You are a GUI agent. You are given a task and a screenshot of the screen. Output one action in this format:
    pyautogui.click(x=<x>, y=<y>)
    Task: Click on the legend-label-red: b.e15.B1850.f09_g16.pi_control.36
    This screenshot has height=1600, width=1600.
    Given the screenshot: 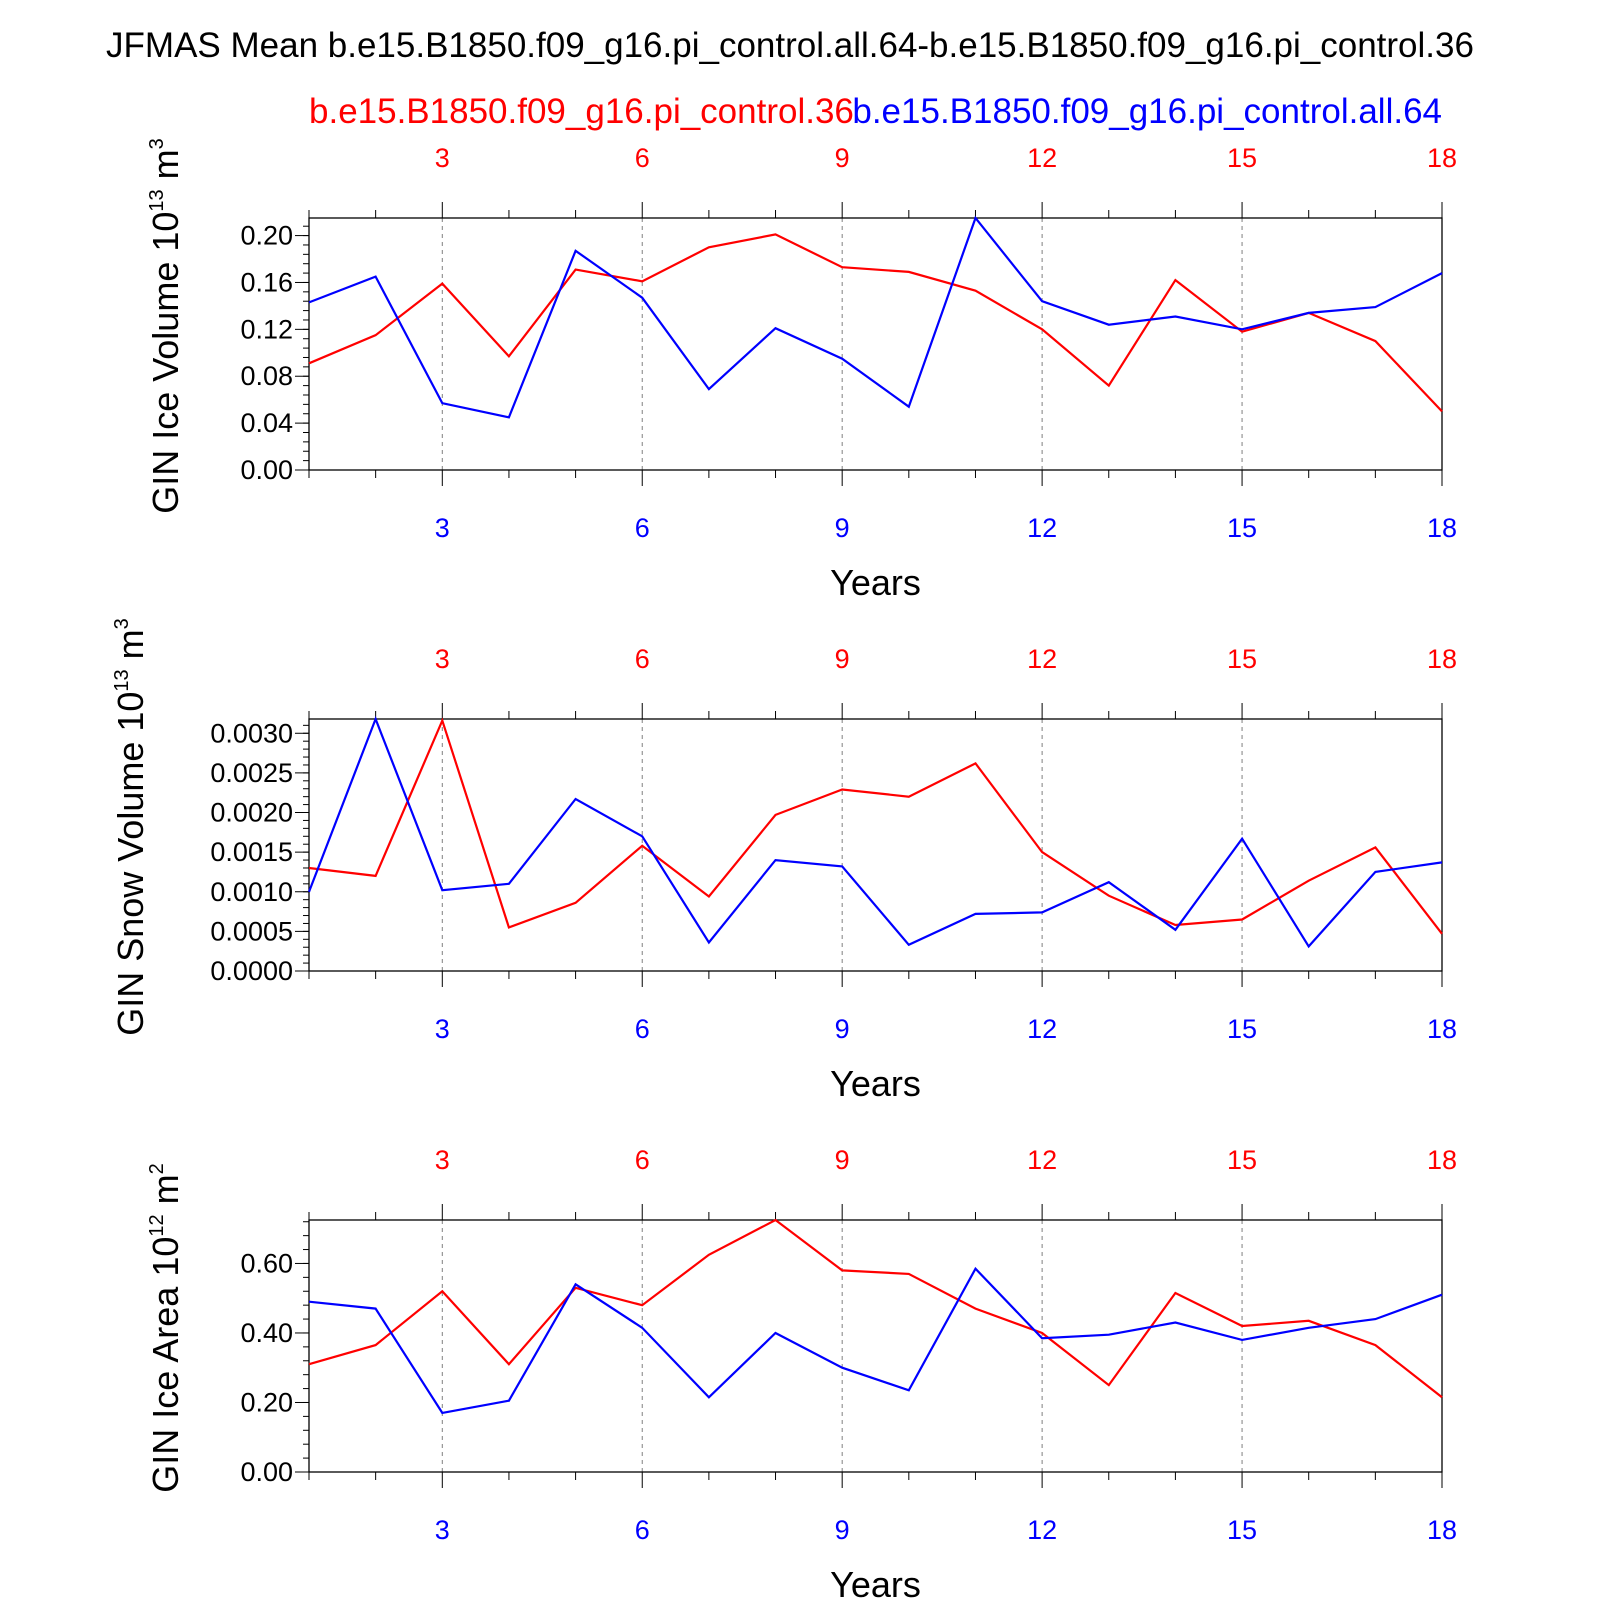 What is the action you would take?
    pyautogui.click(x=581, y=111)
    